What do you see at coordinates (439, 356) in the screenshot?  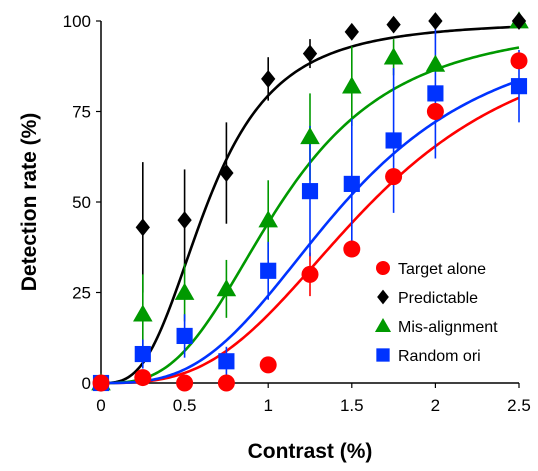 I see `legend-label: Random ori` at bounding box center [439, 356].